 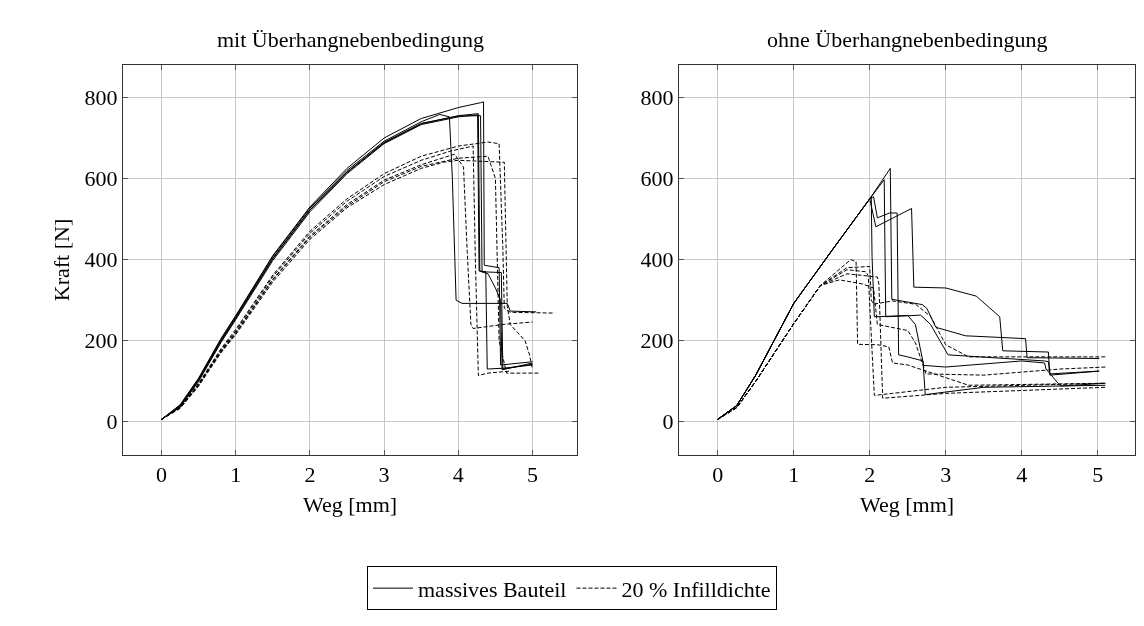 What do you see at coordinates (492, 589) in the screenshot?
I see `legend-label: massives Bauteil` at bounding box center [492, 589].